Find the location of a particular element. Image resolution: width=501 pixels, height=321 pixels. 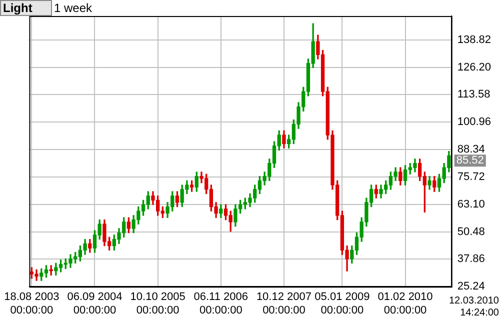

y-tick-label: 63.10 is located at coordinates (471, 204).